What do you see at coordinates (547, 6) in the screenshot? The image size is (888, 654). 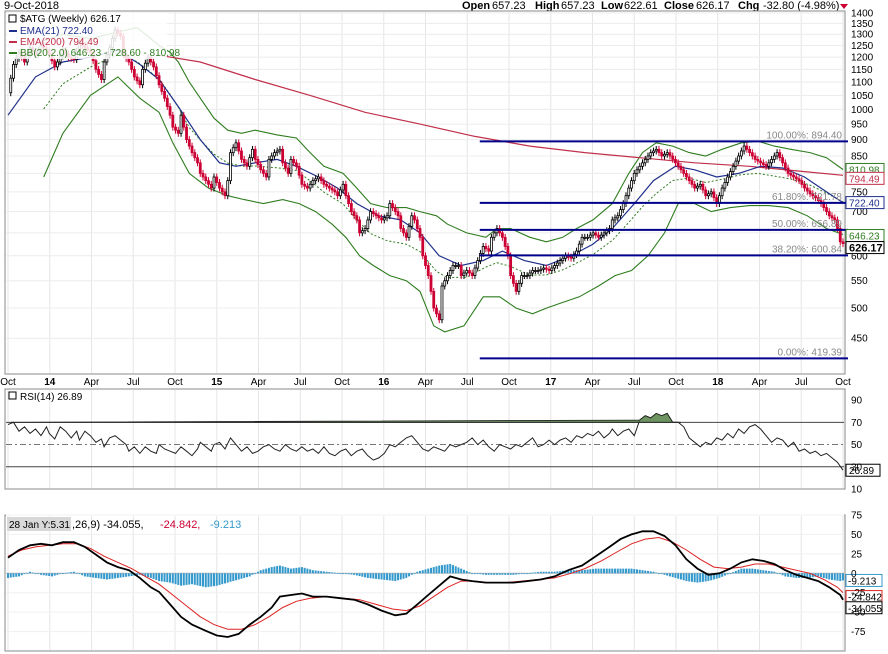 I see `high-label: High` at bounding box center [547, 6].